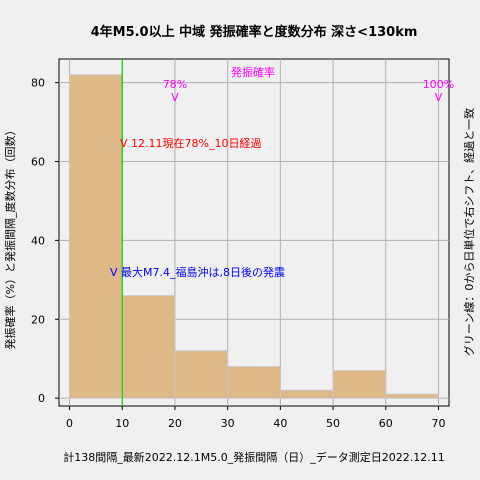 This screenshot has width=480, height=480. Describe the element at coordinates (38, 83) in the screenshot. I see `y-tick-label-4: 80` at that location.